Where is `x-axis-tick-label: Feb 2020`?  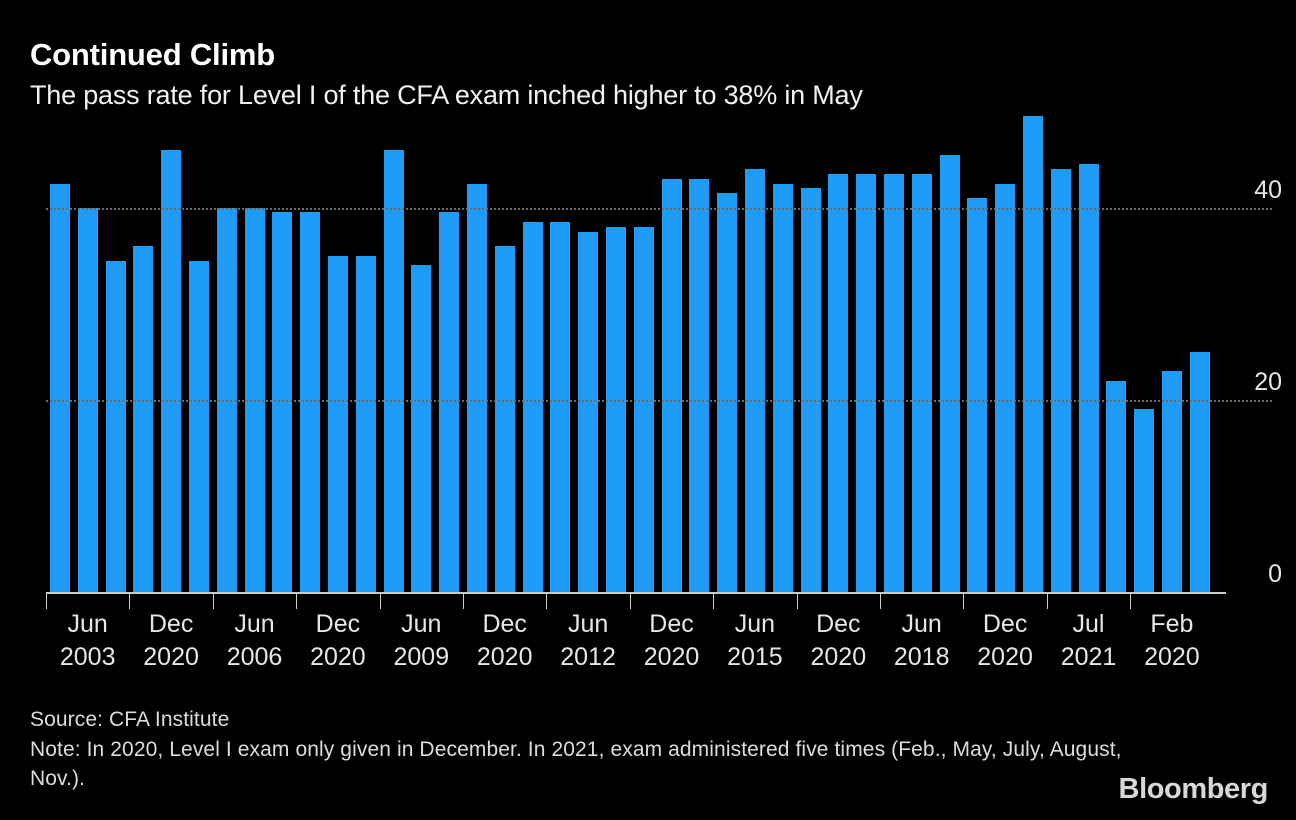 x-axis-tick-label: Feb 2020 is located at coordinates (1172, 641).